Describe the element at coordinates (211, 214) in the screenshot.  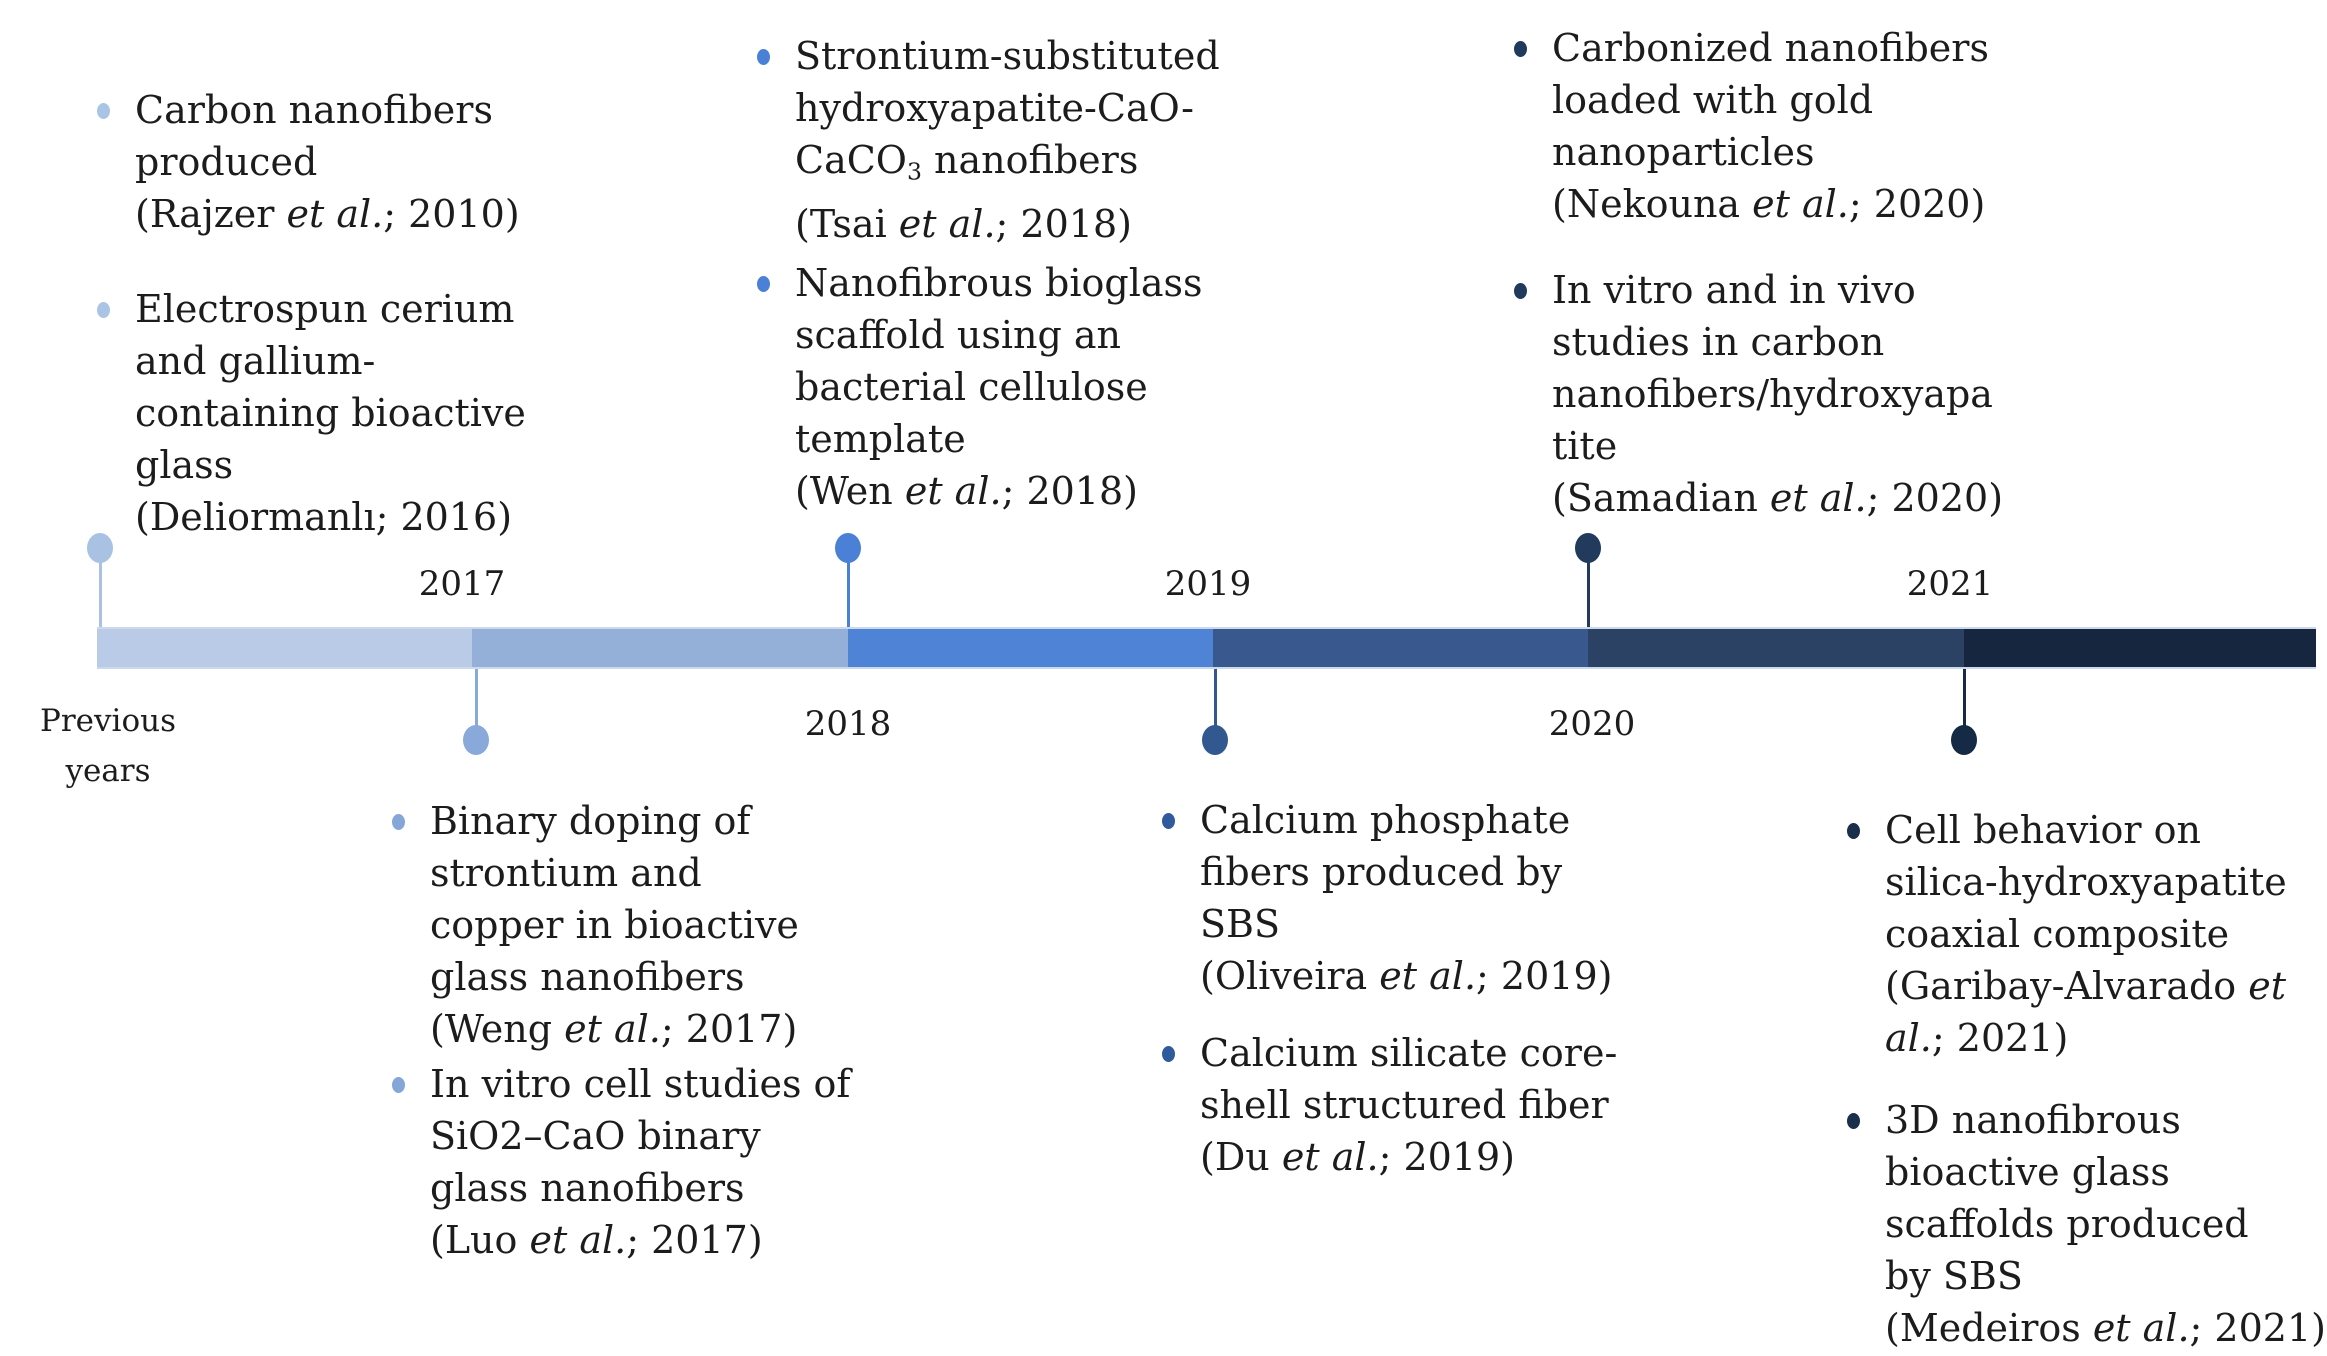
I see `text-run: (Rajzer` at that location.